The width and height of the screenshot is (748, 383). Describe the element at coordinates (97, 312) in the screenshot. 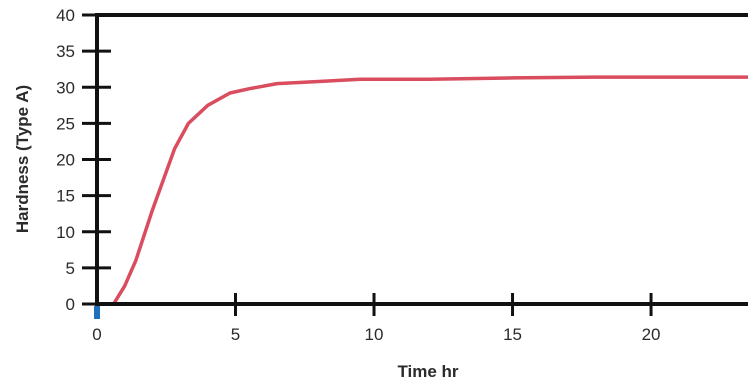

I see `origin-marker` at that location.